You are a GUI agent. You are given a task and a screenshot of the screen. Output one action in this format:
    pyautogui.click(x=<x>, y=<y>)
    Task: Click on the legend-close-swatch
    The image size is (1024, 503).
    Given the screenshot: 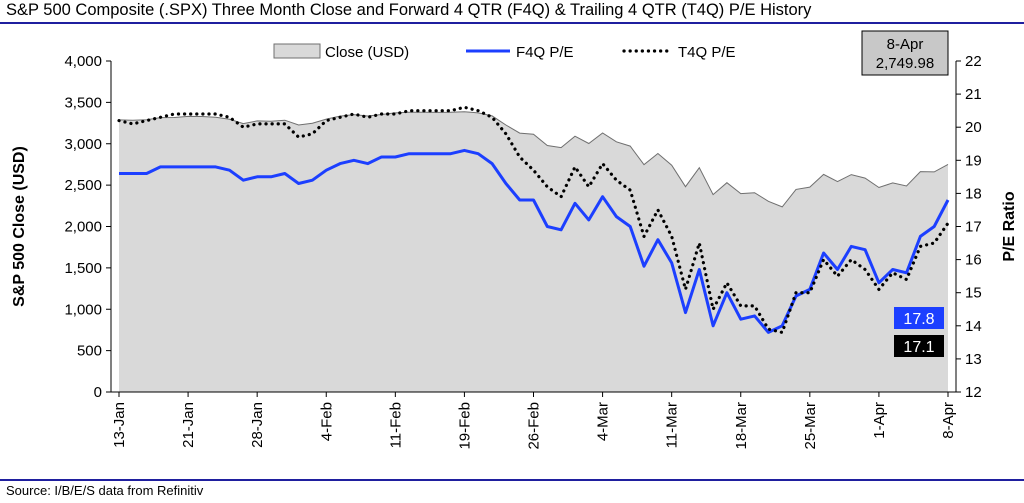 What is the action you would take?
    pyautogui.click(x=297, y=51)
    